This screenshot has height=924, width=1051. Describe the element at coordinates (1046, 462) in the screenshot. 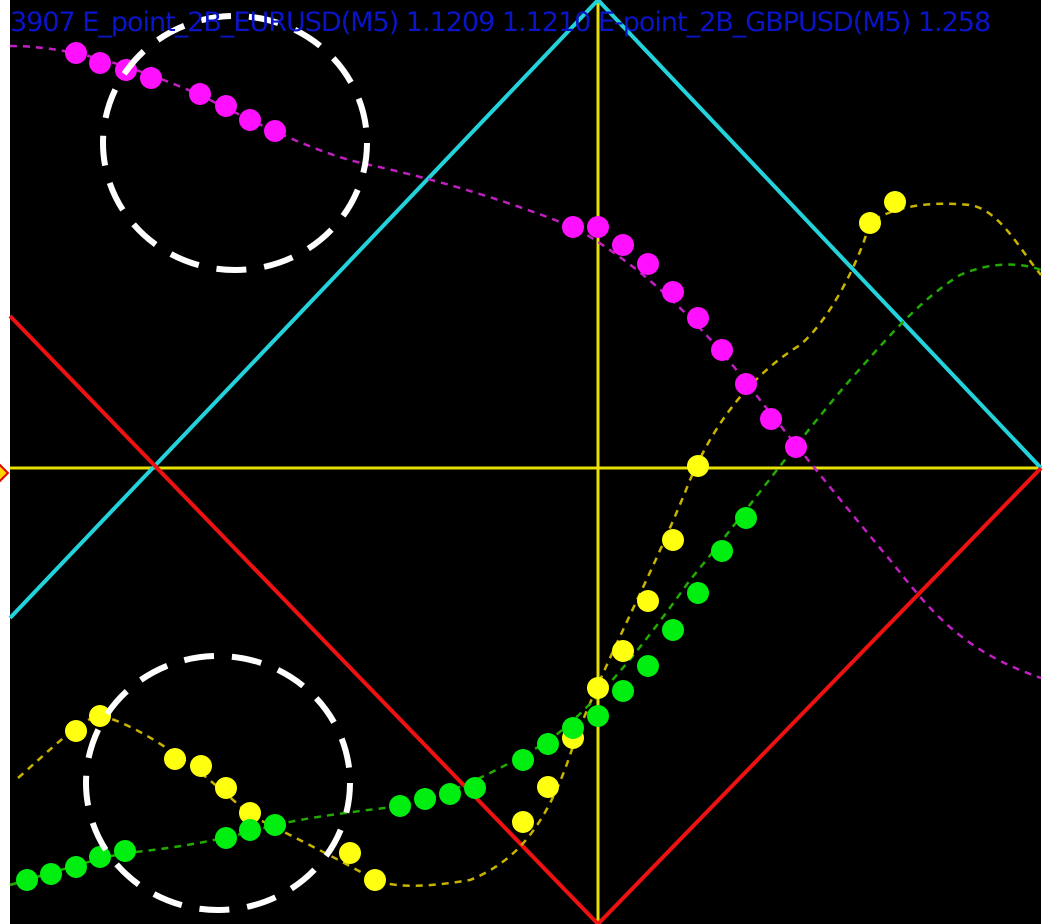

I see `right-edge-strip` at that location.